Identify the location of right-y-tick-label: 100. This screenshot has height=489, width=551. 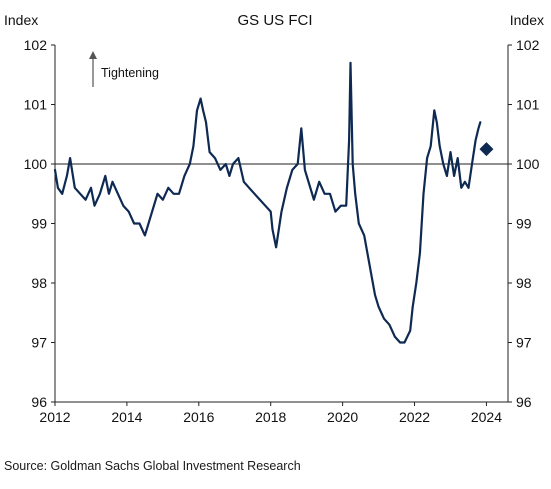
(528, 164).